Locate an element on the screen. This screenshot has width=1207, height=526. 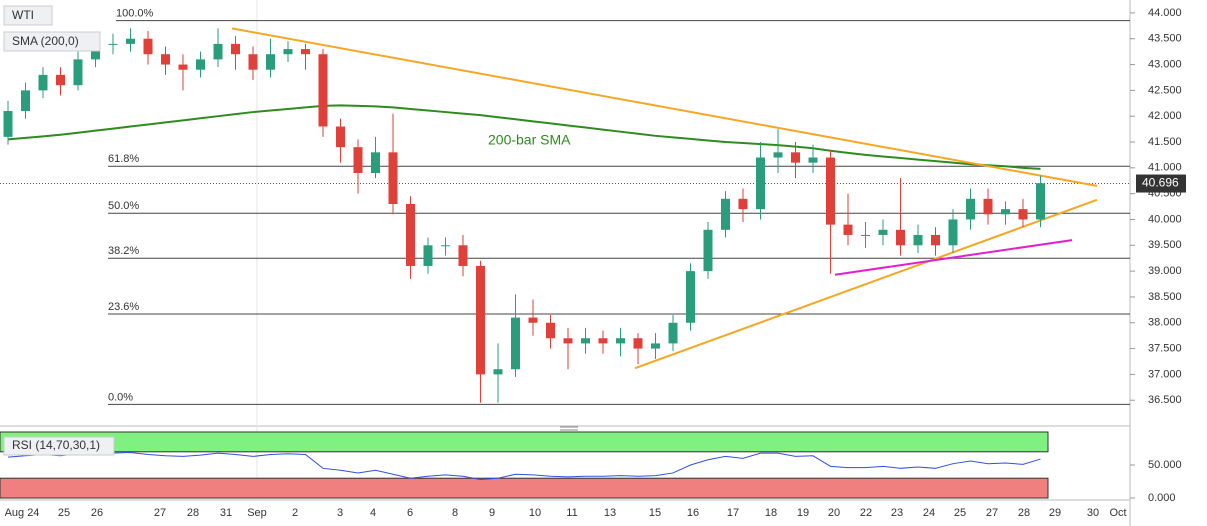
y-tick-label: 40.000 is located at coordinates (1165, 219).